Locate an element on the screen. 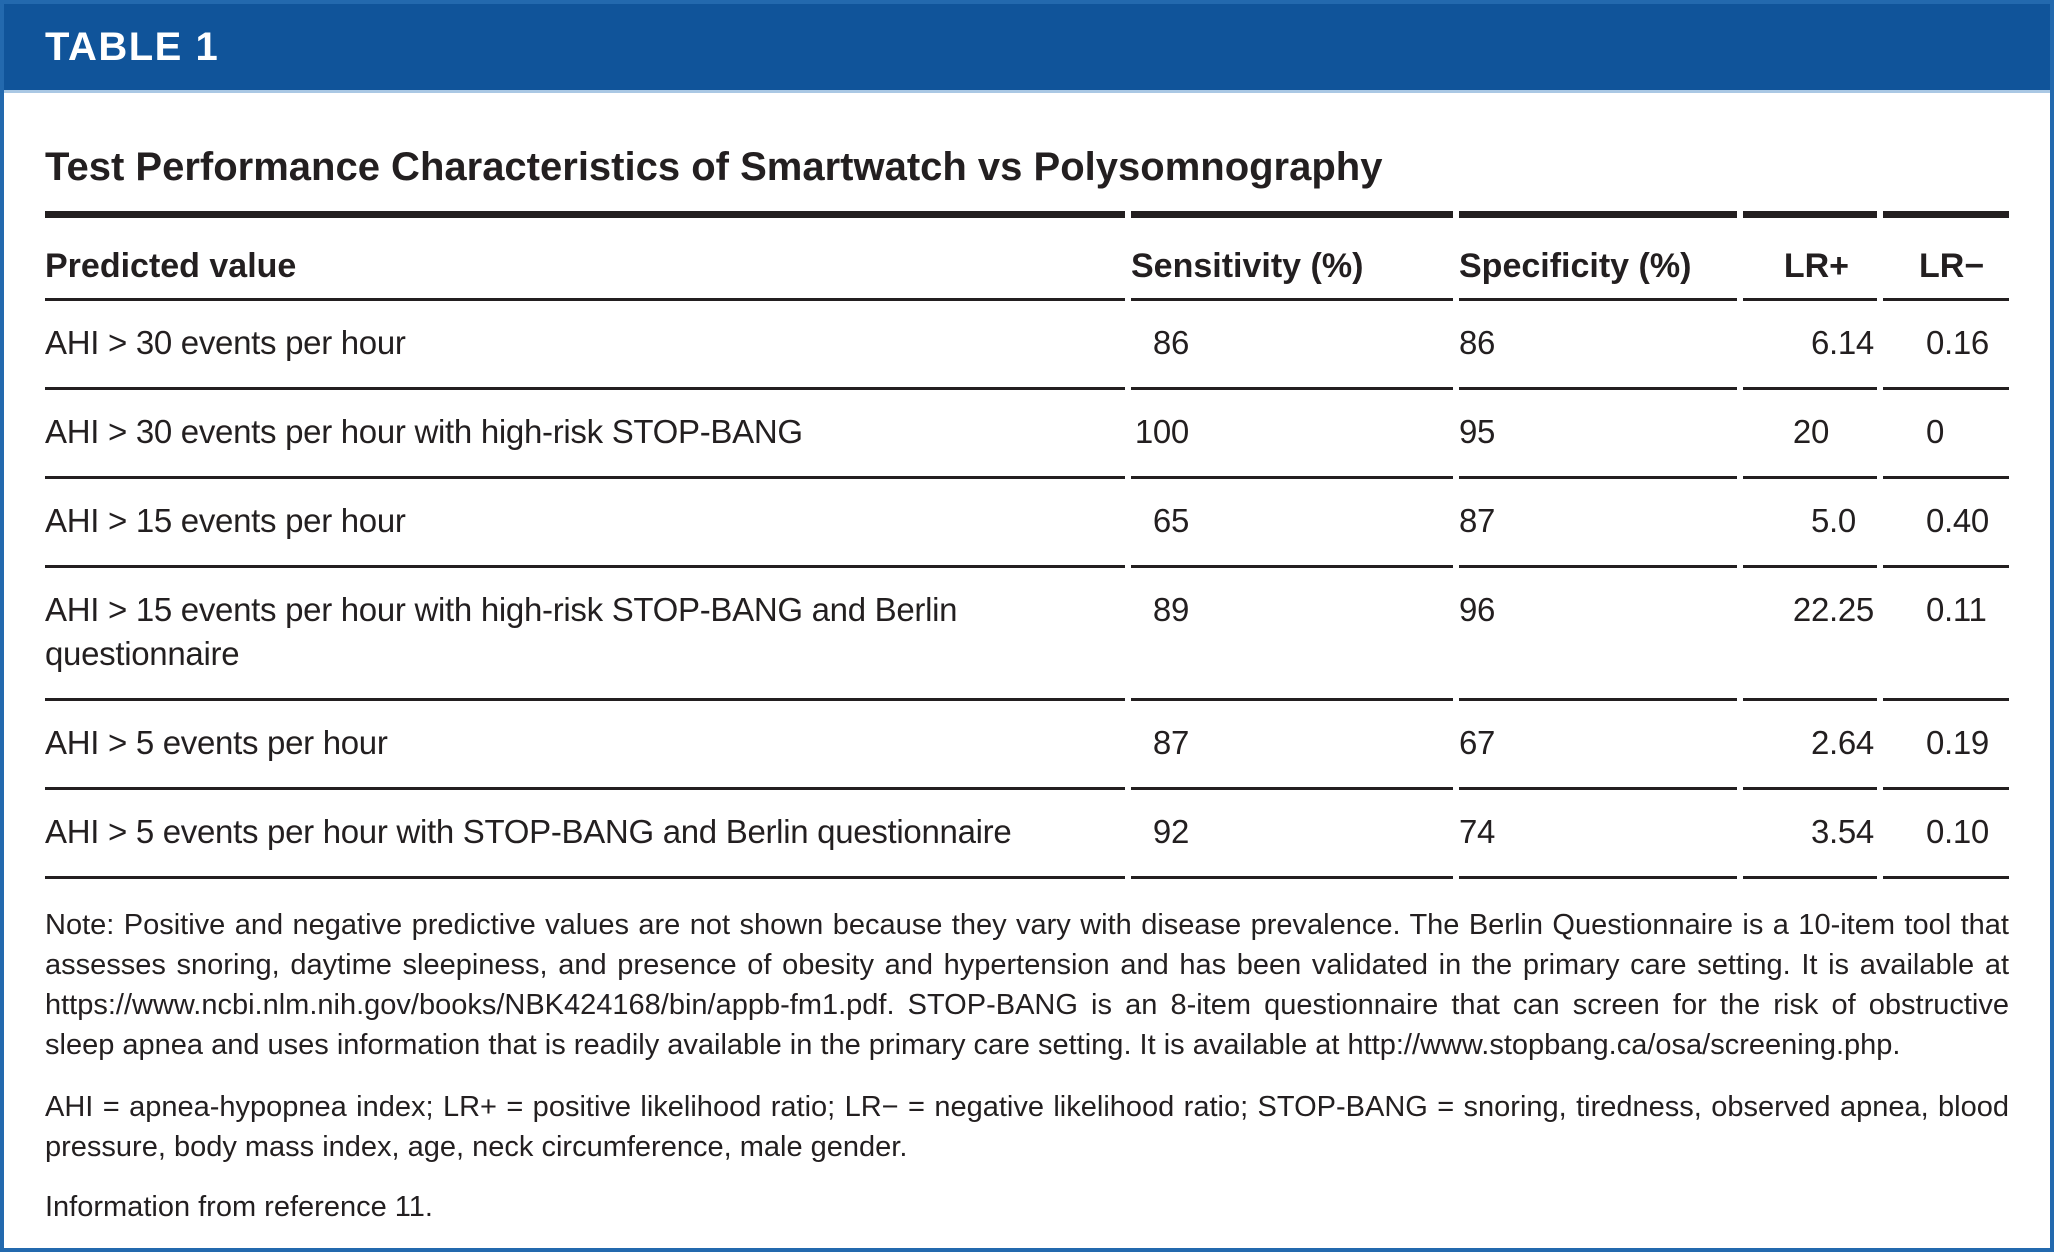 Image resolution: width=2054 pixels, height=1252 pixels. value-fraction-part: .25 is located at coordinates (1851, 609).